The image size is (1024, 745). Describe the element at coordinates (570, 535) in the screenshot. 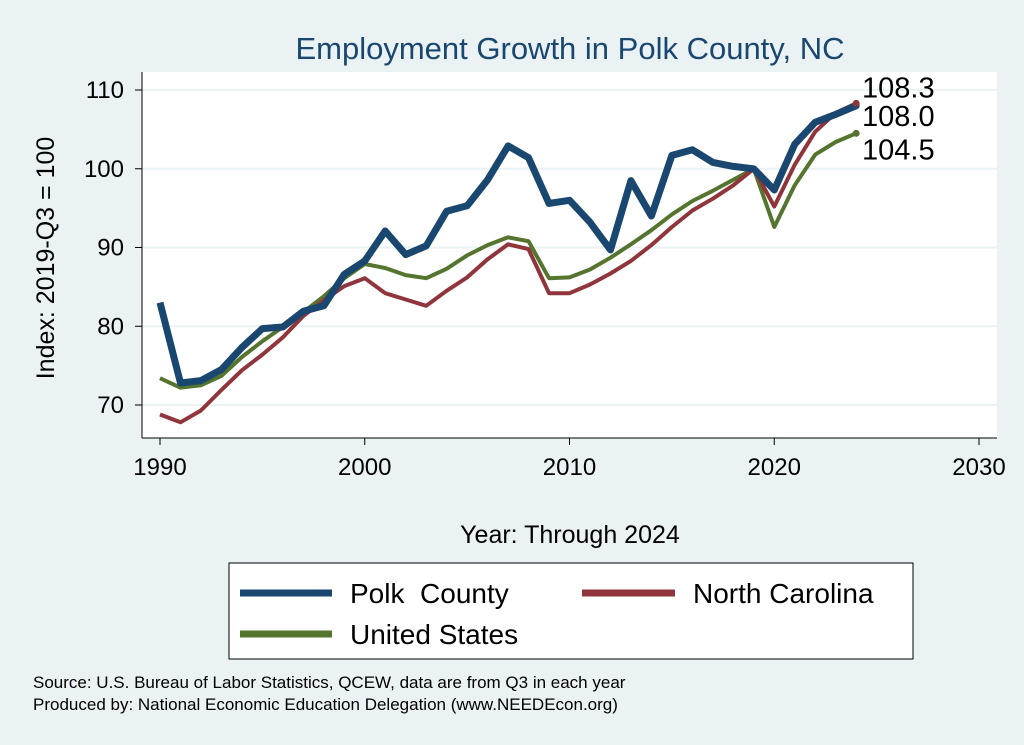

I see `x-axis-title: Year: Through 2024` at that location.